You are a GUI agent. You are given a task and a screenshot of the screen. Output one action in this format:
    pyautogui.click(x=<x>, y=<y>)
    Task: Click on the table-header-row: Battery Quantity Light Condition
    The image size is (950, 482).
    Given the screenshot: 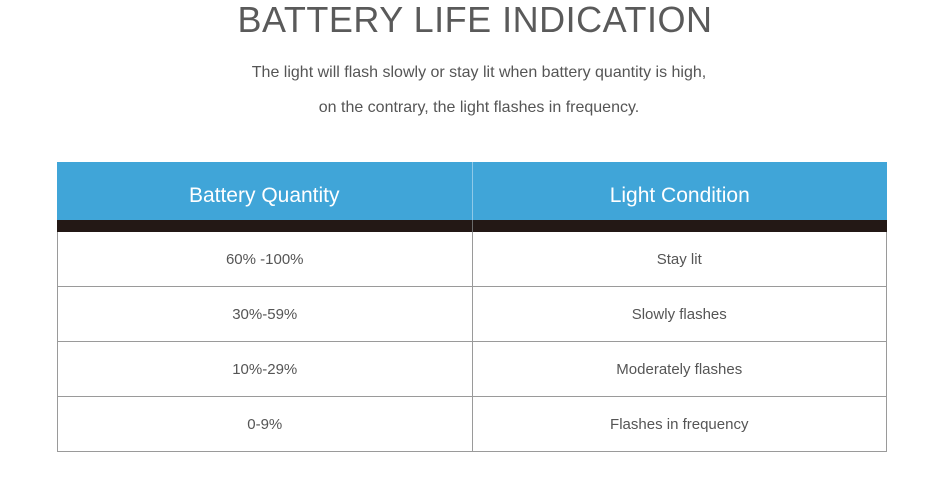 What is the action you would take?
    pyautogui.click(x=472, y=191)
    